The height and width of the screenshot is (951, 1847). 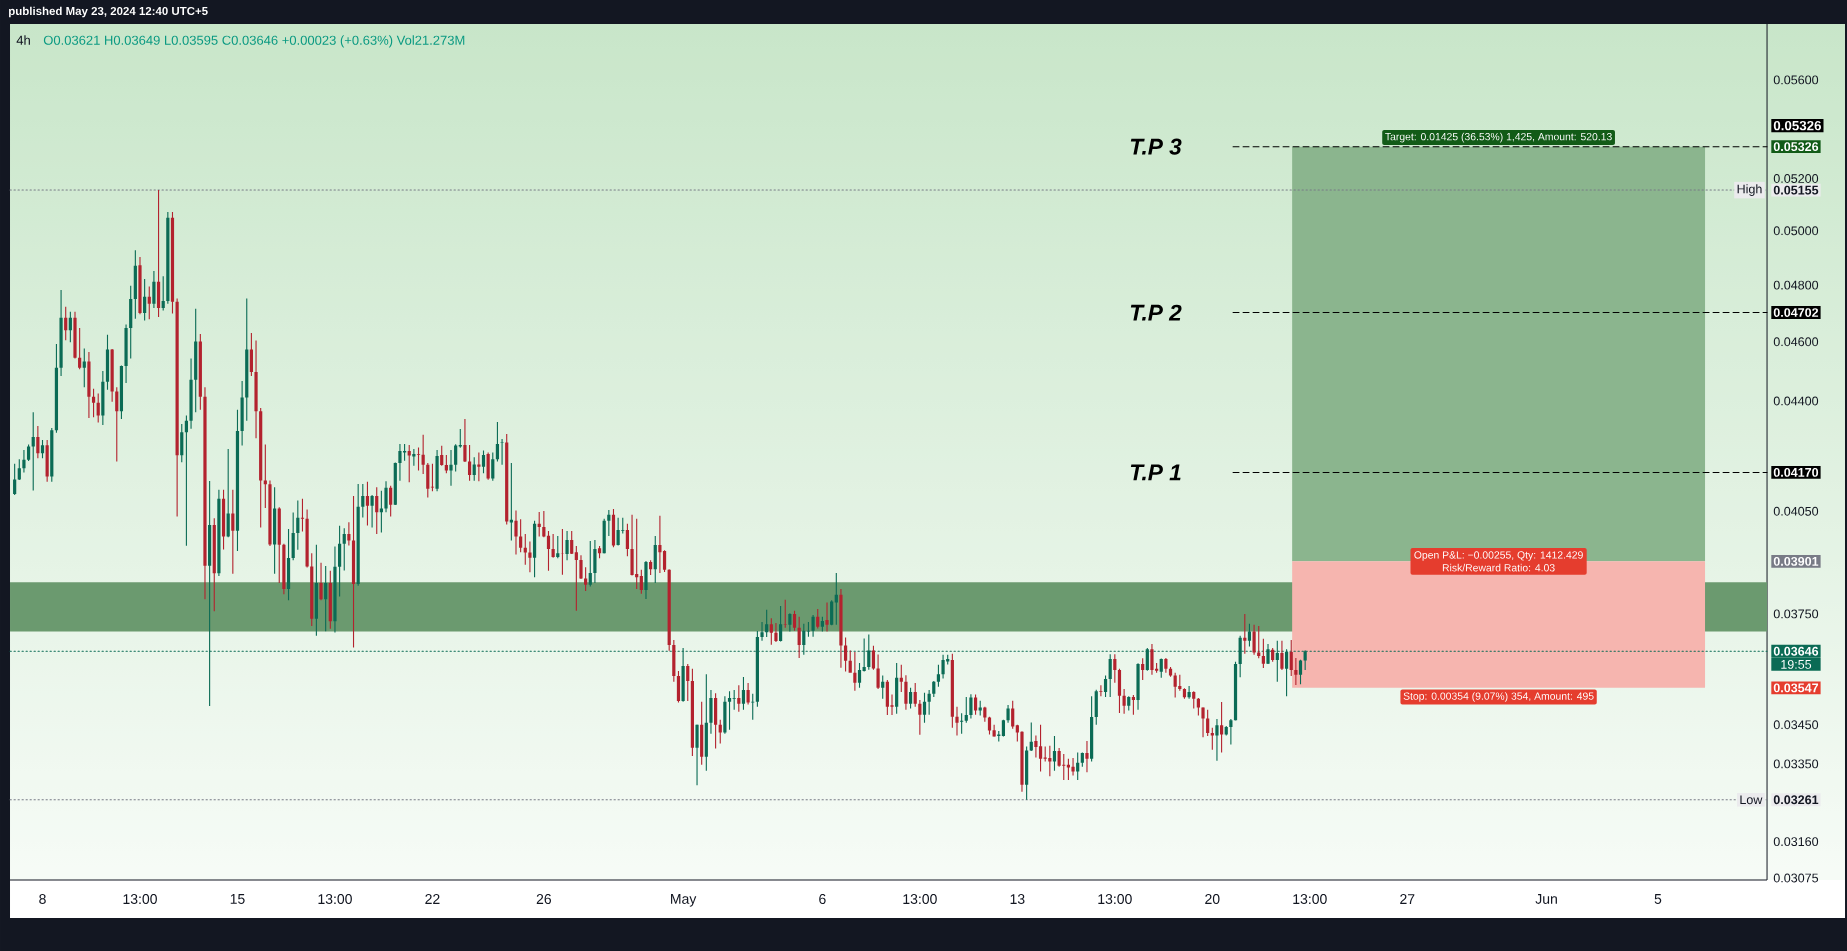 What do you see at coordinates (42, 899) in the screenshot?
I see `x-tick-label: 8` at bounding box center [42, 899].